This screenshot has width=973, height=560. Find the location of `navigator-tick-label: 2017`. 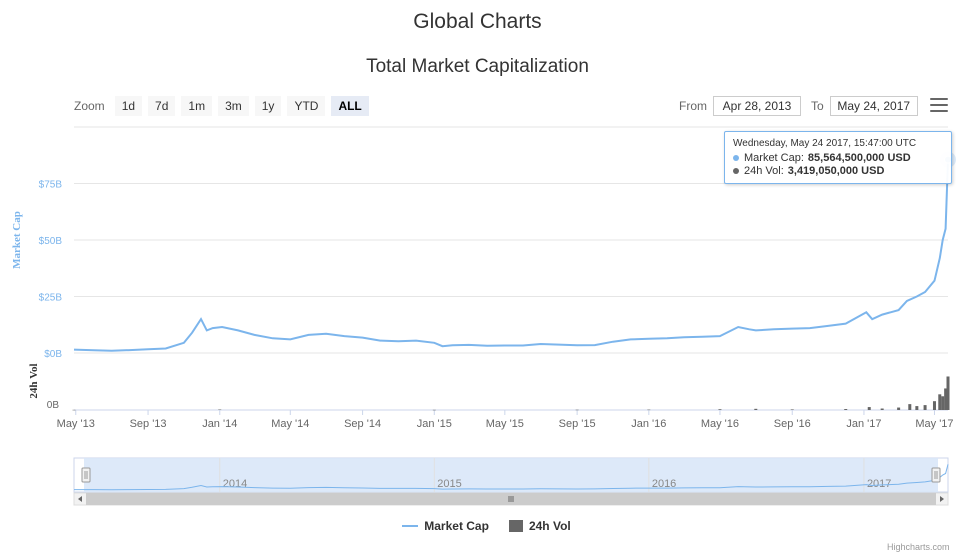

navigator-tick-label: 2017 is located at coordinates (879, 484).